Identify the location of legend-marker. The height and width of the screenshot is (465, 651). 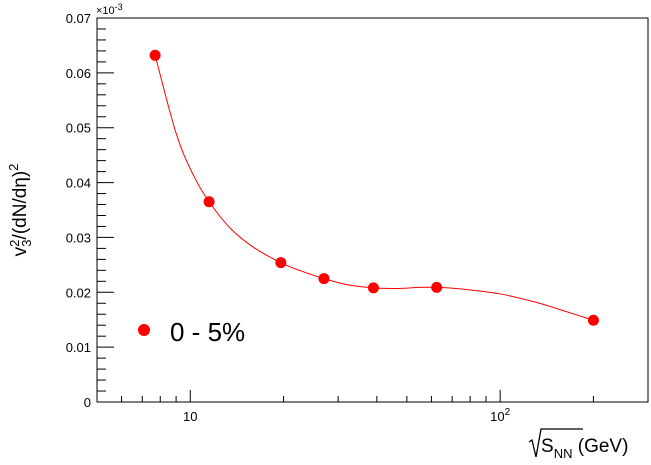
(144, 330).